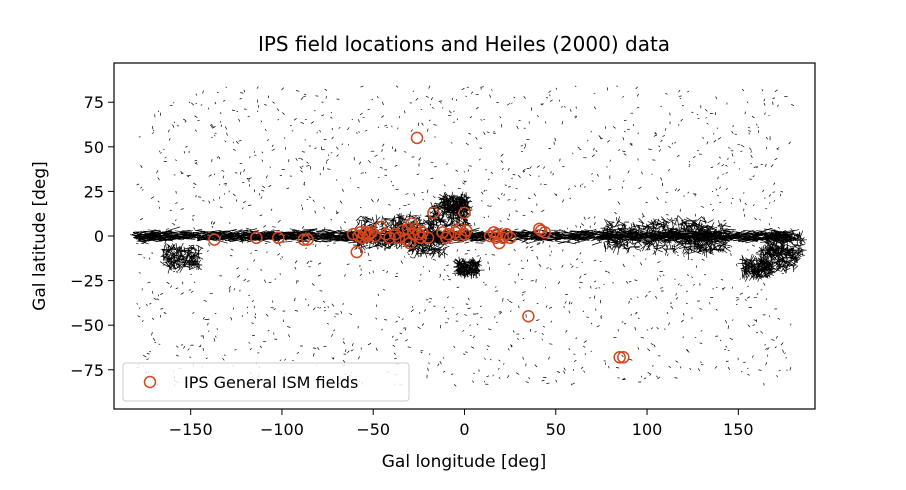 The width and height of the screenshot is (906, 490). I want to click on legend-label: IPS General ISM fields, so click(271, 382).